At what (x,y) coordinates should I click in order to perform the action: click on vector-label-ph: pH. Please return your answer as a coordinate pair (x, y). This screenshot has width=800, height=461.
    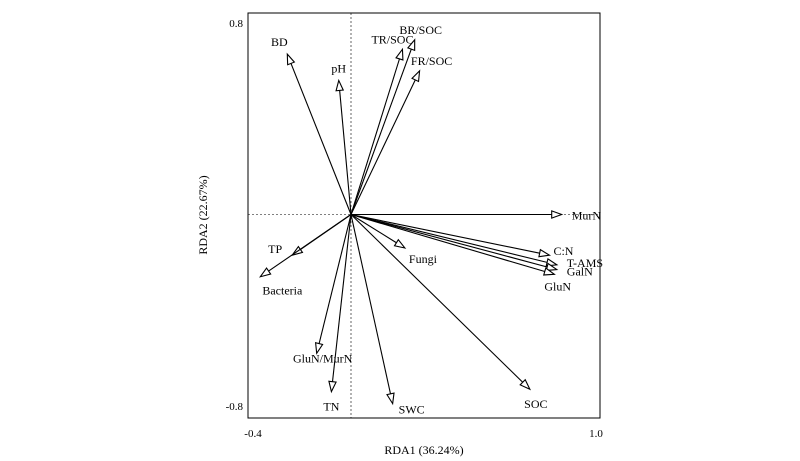
    Looking at the image, I should click on (338, 68).